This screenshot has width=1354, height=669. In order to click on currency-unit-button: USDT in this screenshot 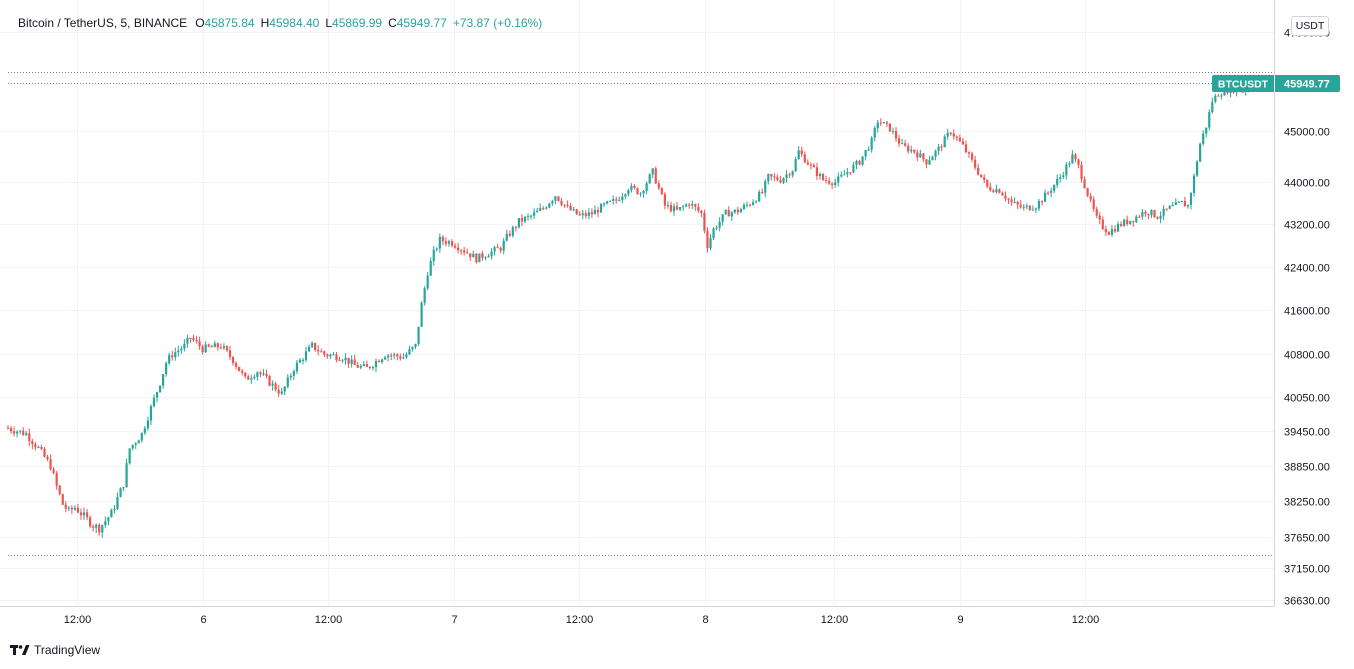, I will do `click(1310, 26)`.